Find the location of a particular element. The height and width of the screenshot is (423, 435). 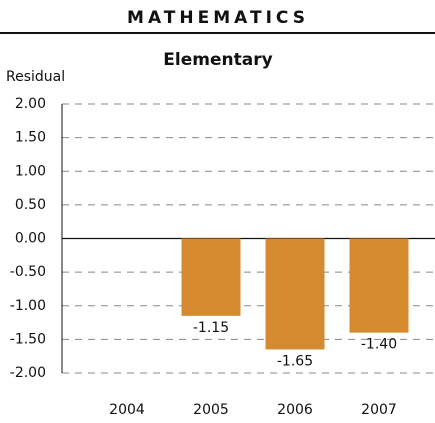

x-tick-label: 2006 is located at coordinates (295, 410).